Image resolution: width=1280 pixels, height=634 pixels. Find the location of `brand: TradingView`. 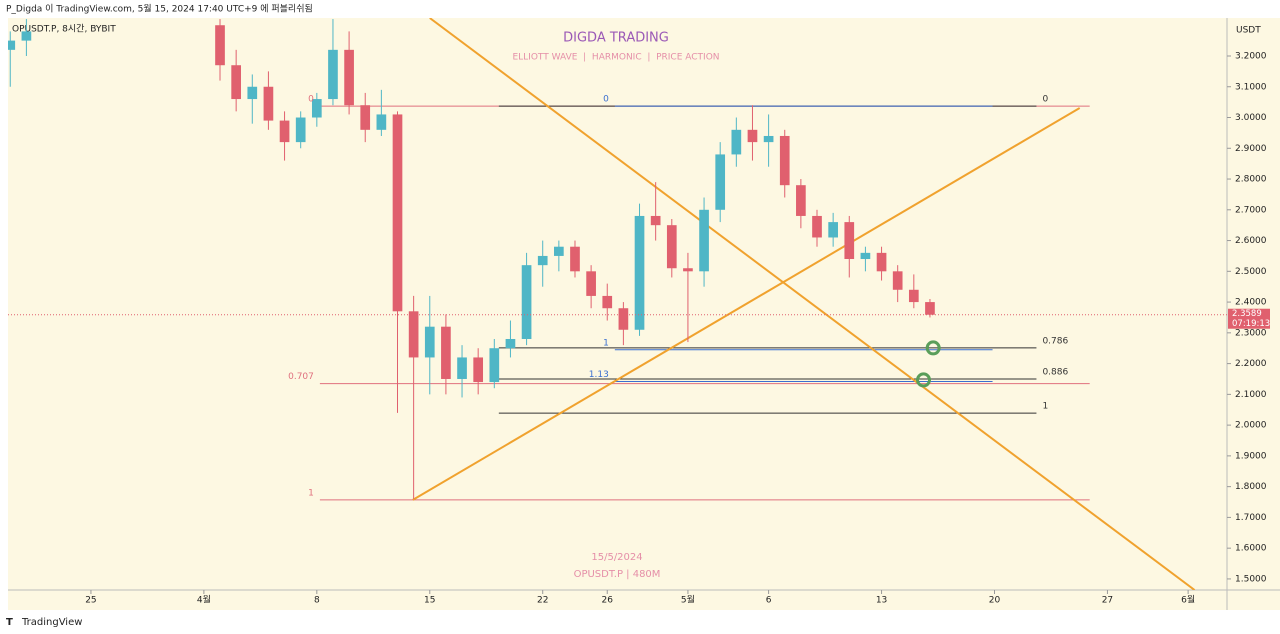

brand: TradingView is located at coordinates (51, 622).